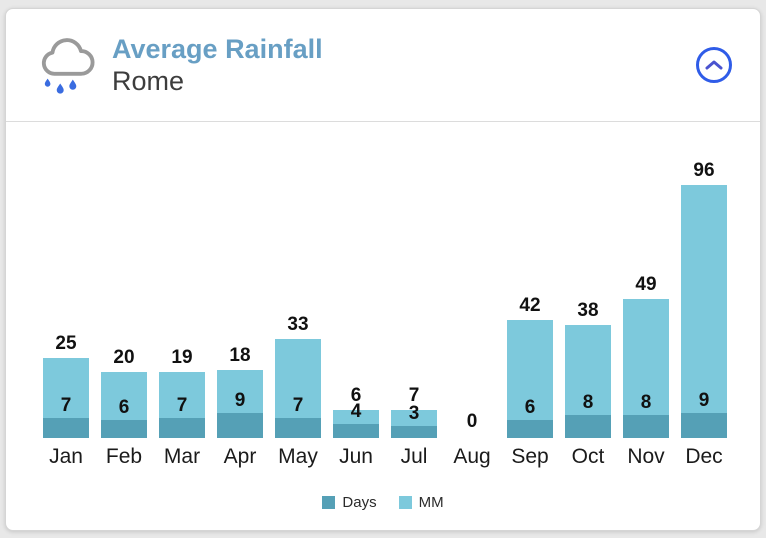 Image resolution: width=766 pixels, height=538 pixels. Describe the element at coordinates (217, 65) in the screenshot. I see `card-titles: Average Rainfall Rome` at that location.